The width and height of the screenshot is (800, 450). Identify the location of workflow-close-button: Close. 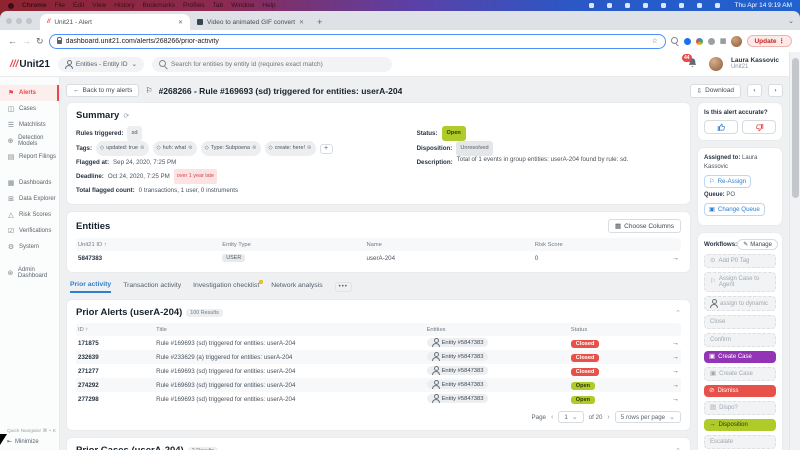
(740, 322).